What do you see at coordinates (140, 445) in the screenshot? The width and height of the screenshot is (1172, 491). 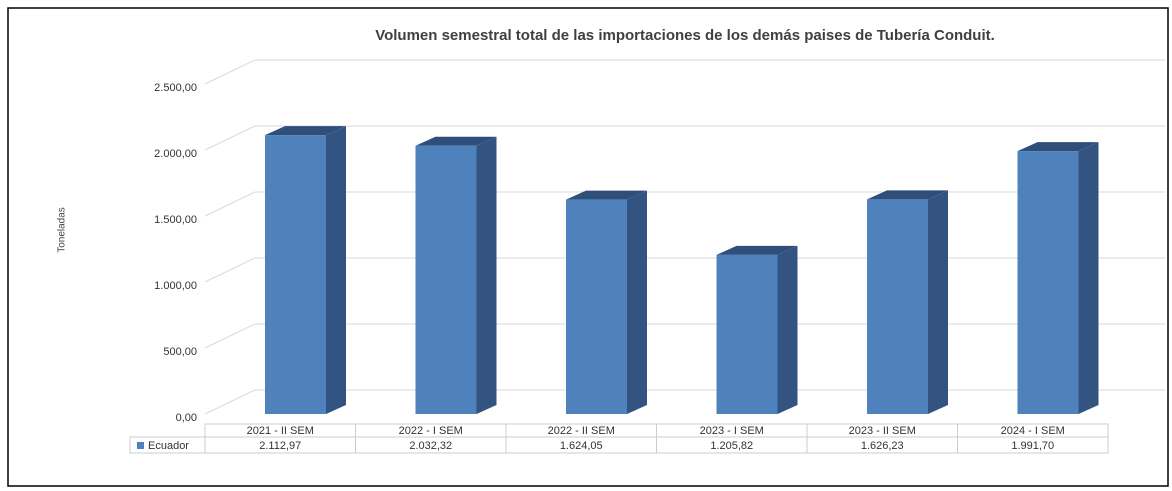 I see `legend-swatch` at bounding box center [140, 445].